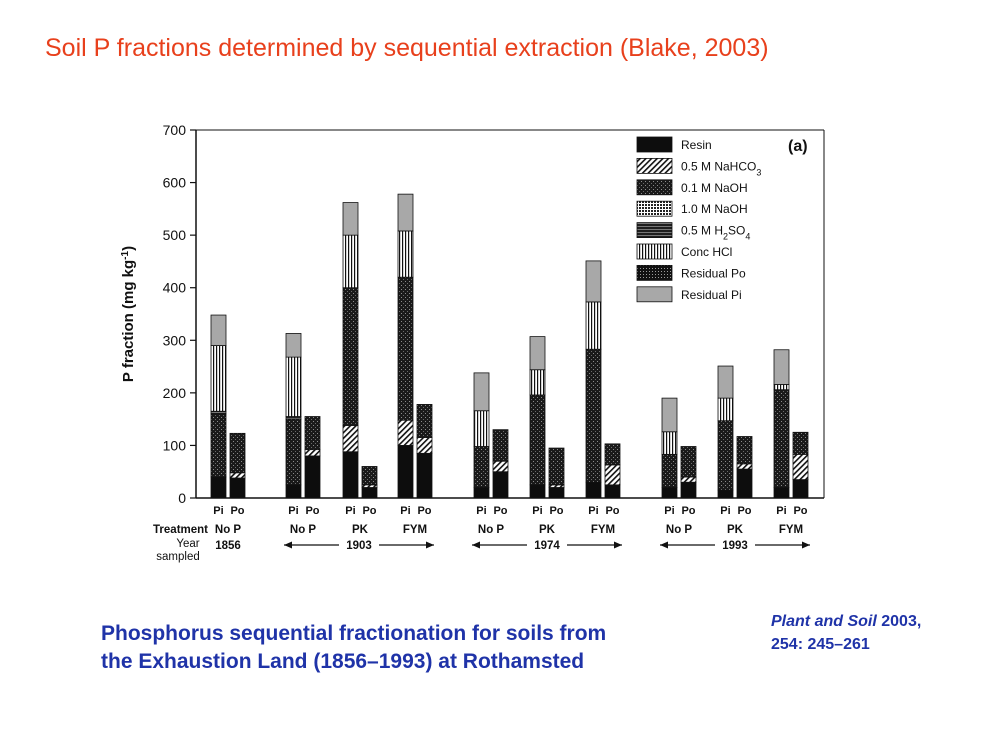 The image size is (1000, 750). Describe the element at coordinates (228, 530) in the screenshot. I see `treatment-label: No P` at that location.